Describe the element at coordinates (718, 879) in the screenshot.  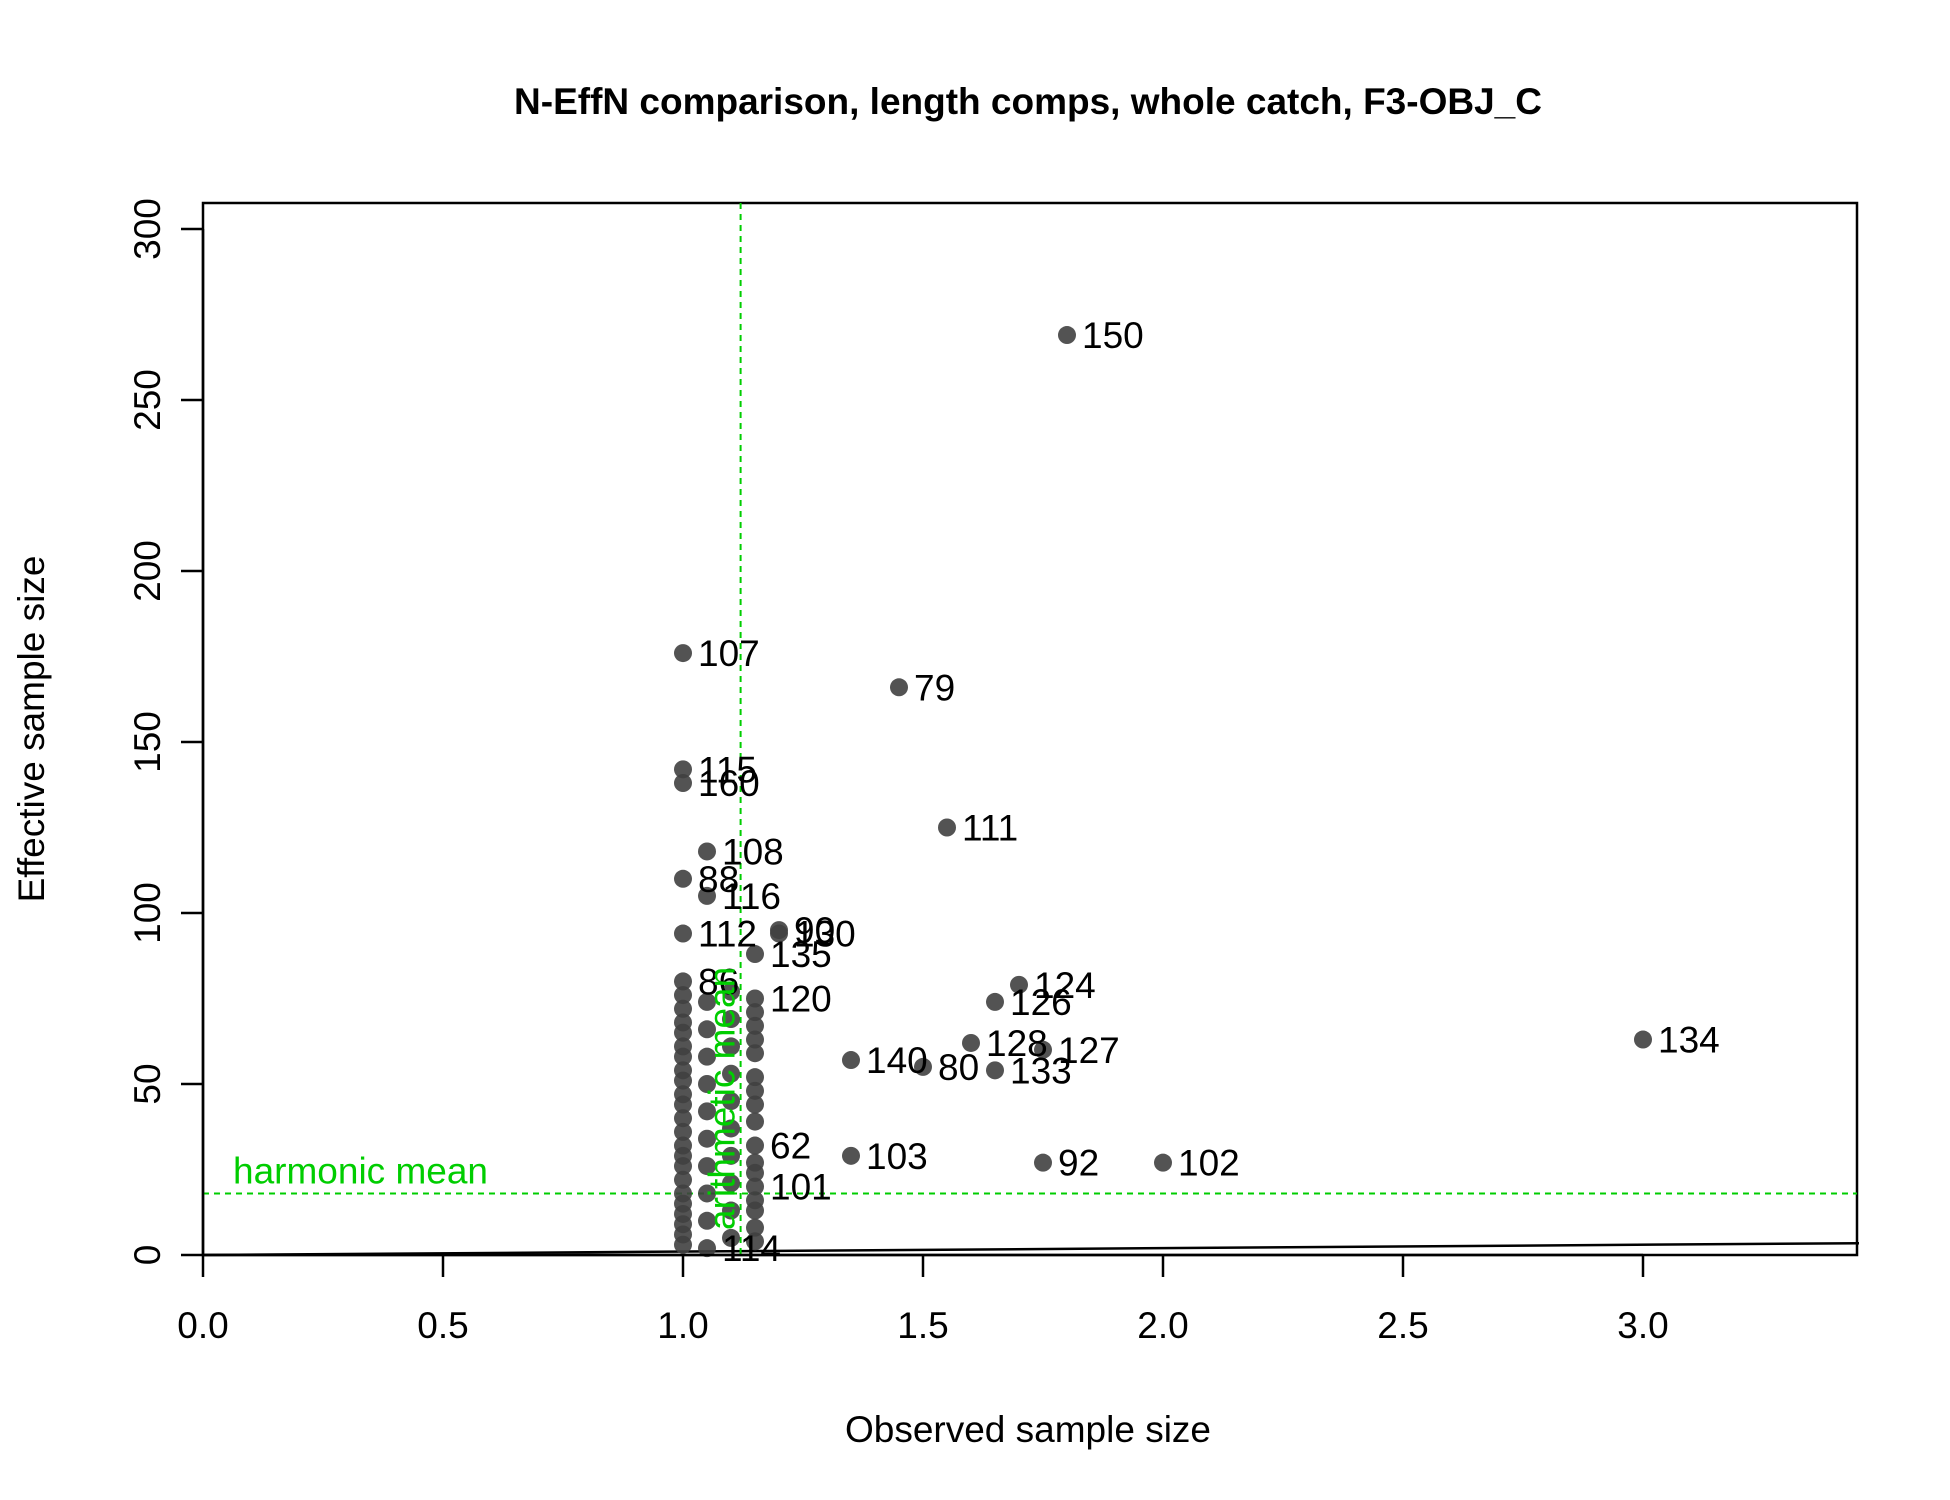
I see `point-label: 88` at that location.